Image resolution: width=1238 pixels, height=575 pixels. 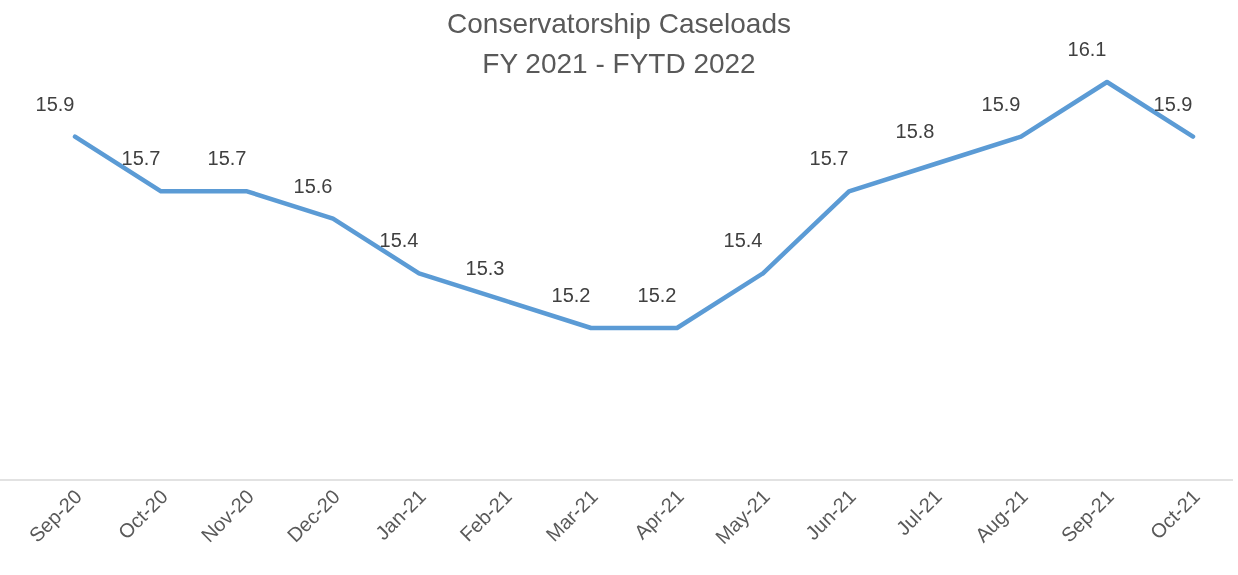 What do you see at coordinates (619, 23) in the screenshot?
I see `chart-title: Conservatorship Caseloads` at bounding box center [619, 23].